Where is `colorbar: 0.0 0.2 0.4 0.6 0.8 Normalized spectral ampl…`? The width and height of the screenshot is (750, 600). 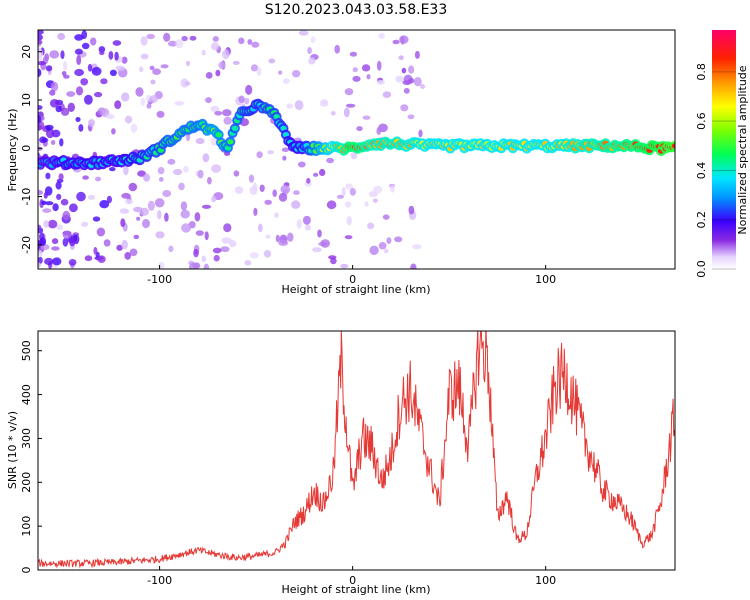 colorbar: 0.0 0.2 0.4 0.6 0.8 Normalized spectral ampl… is located at coordinates (722, 154).